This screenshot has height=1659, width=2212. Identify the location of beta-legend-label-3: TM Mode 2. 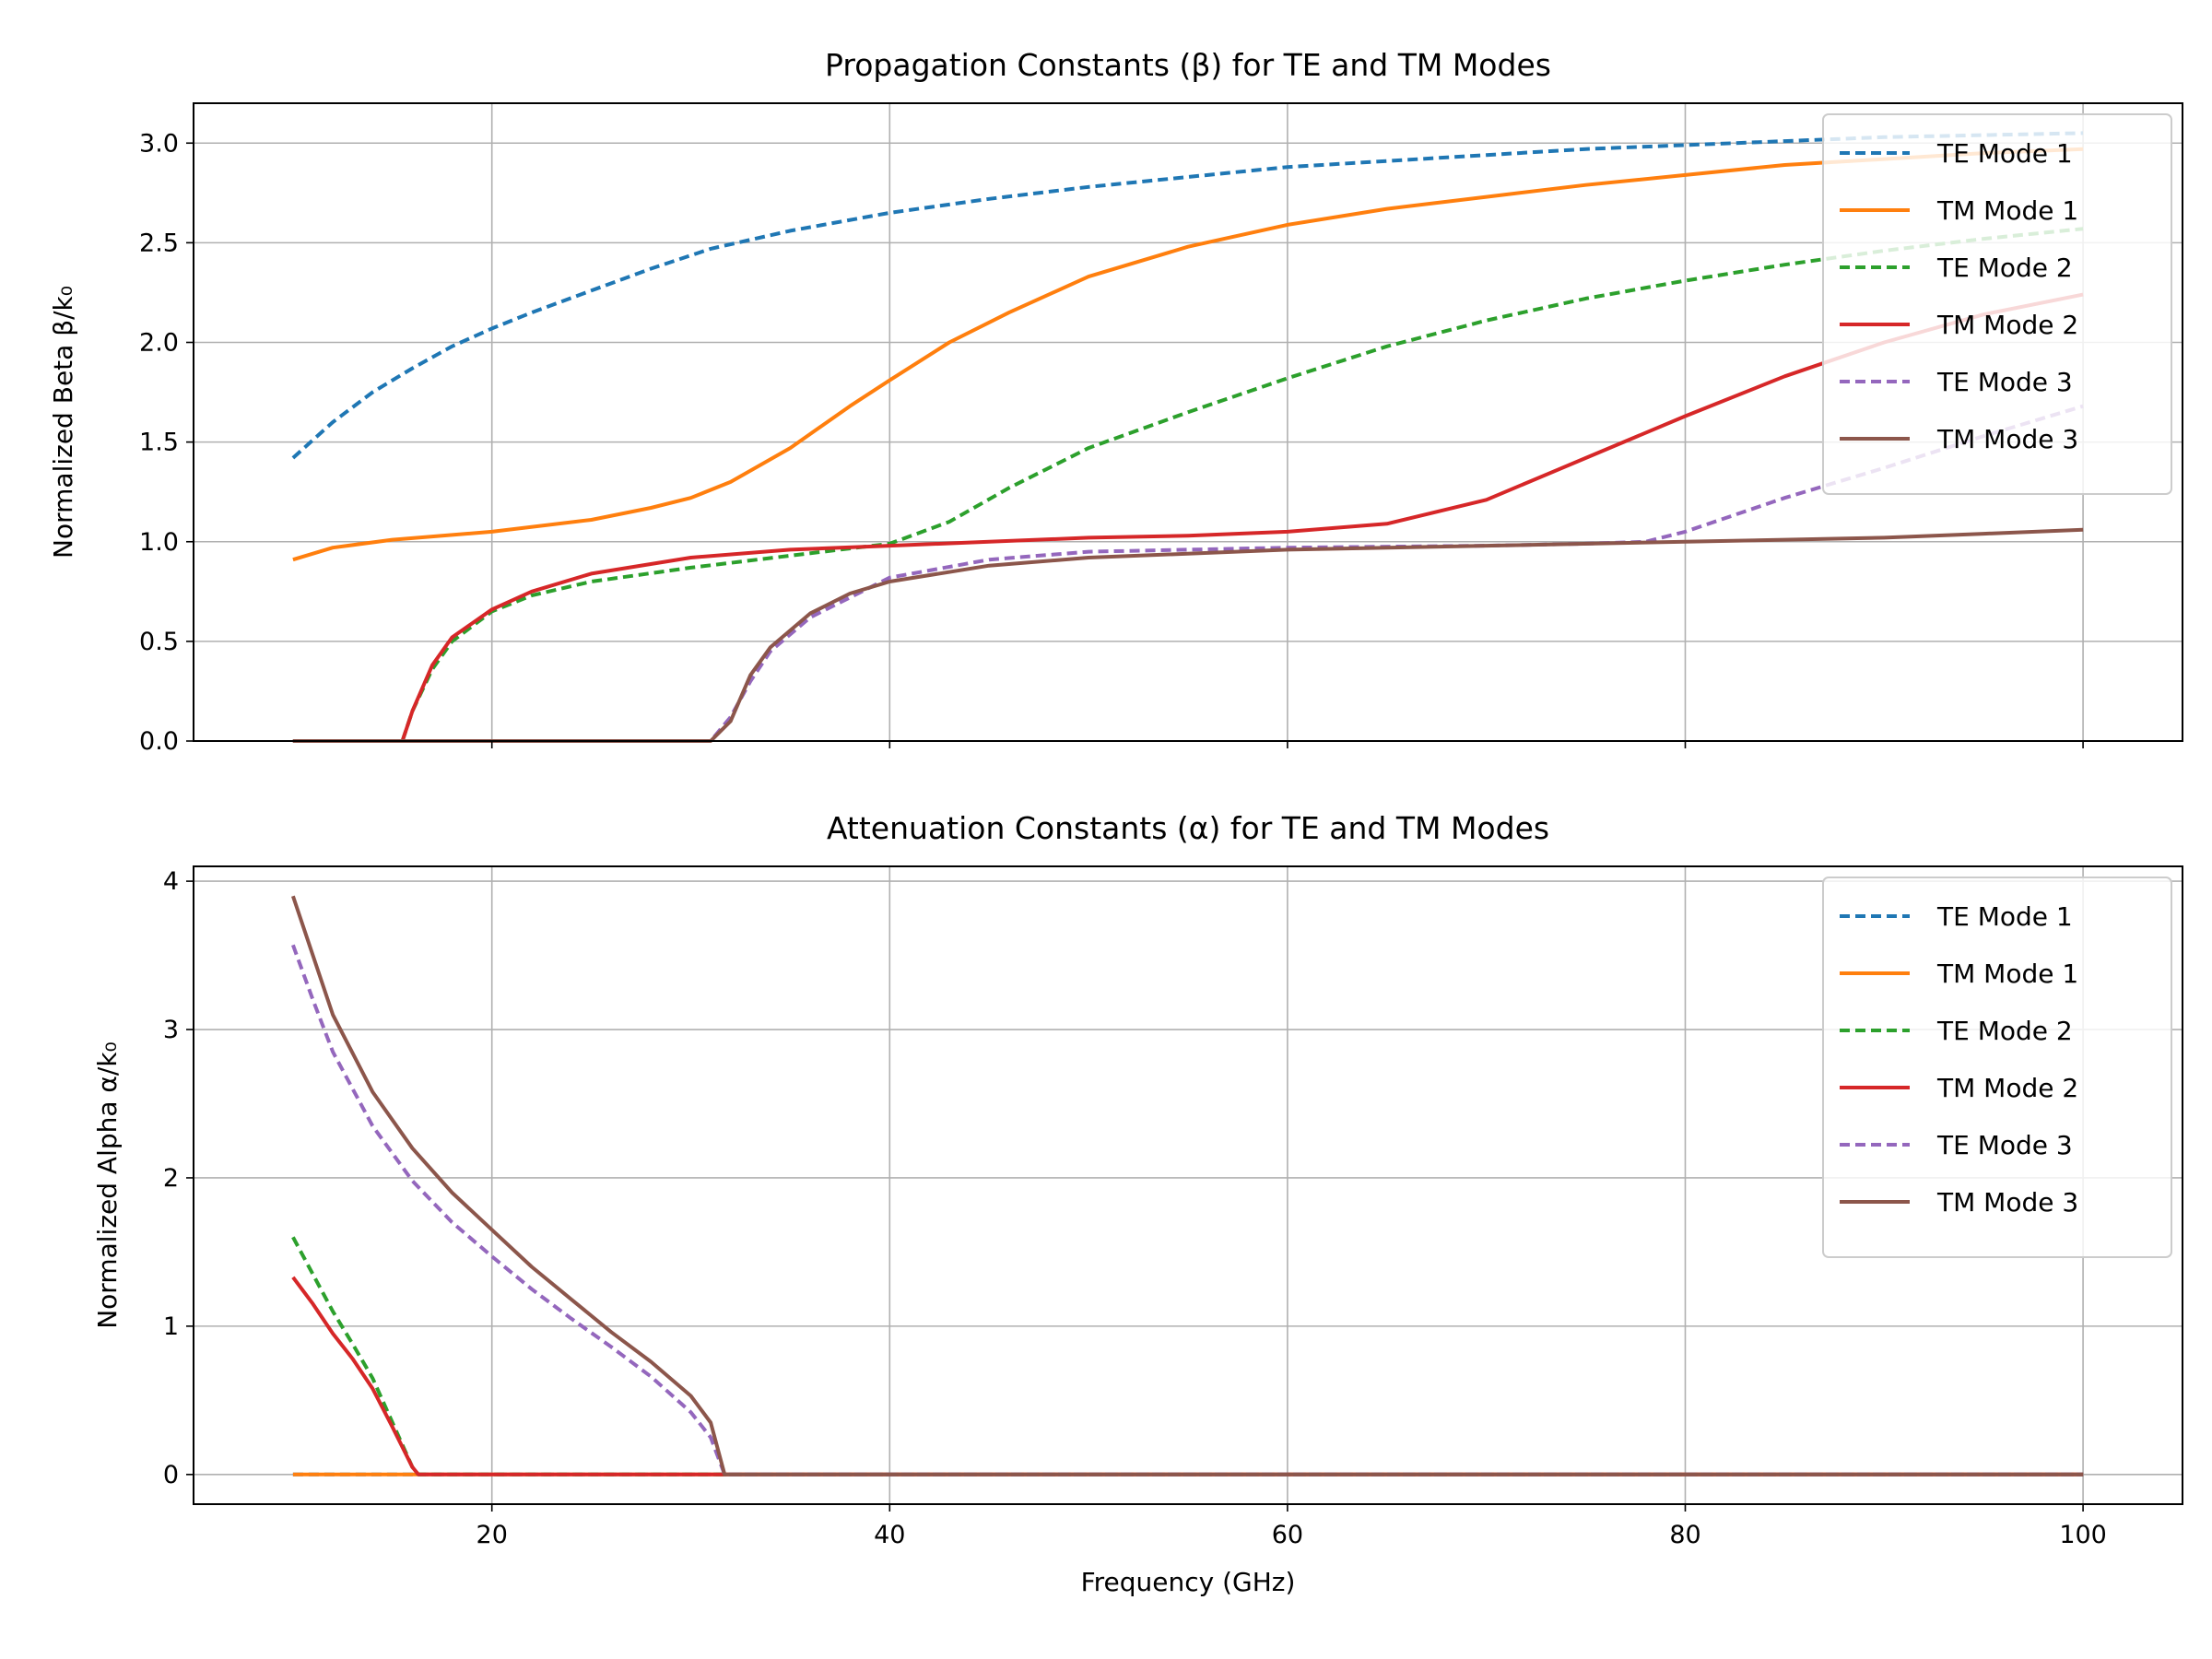
(2007, 325).